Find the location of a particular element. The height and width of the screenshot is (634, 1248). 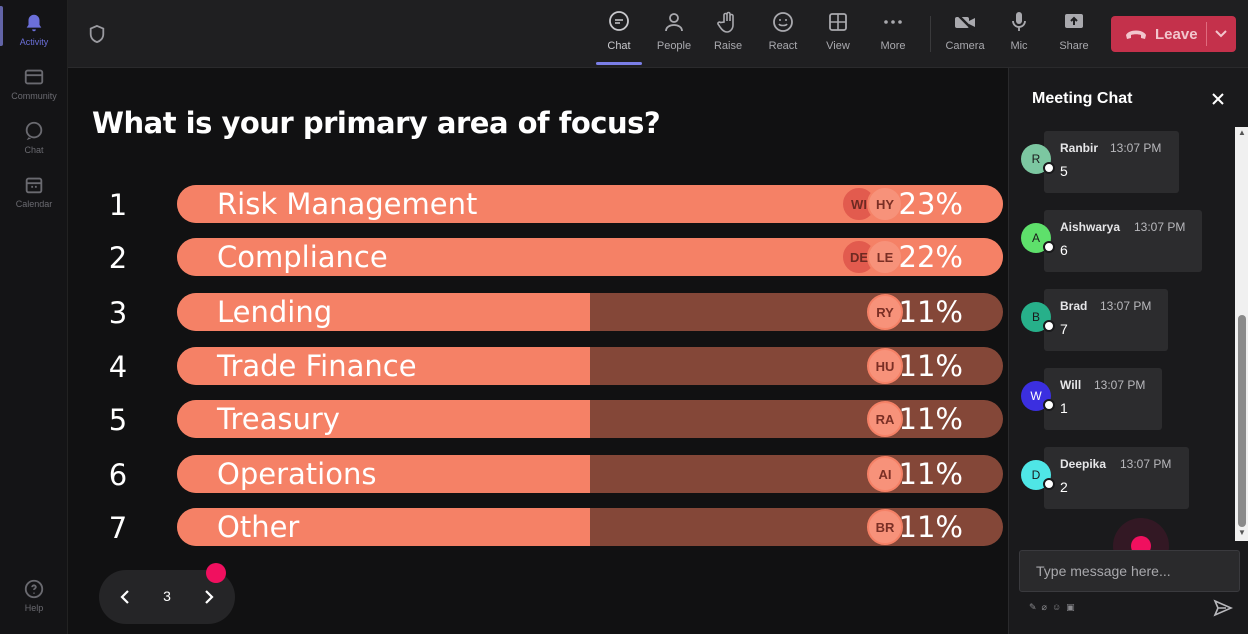

message-bubble: Will 13:07 PM 1 is located at coordinates (1103, 399).